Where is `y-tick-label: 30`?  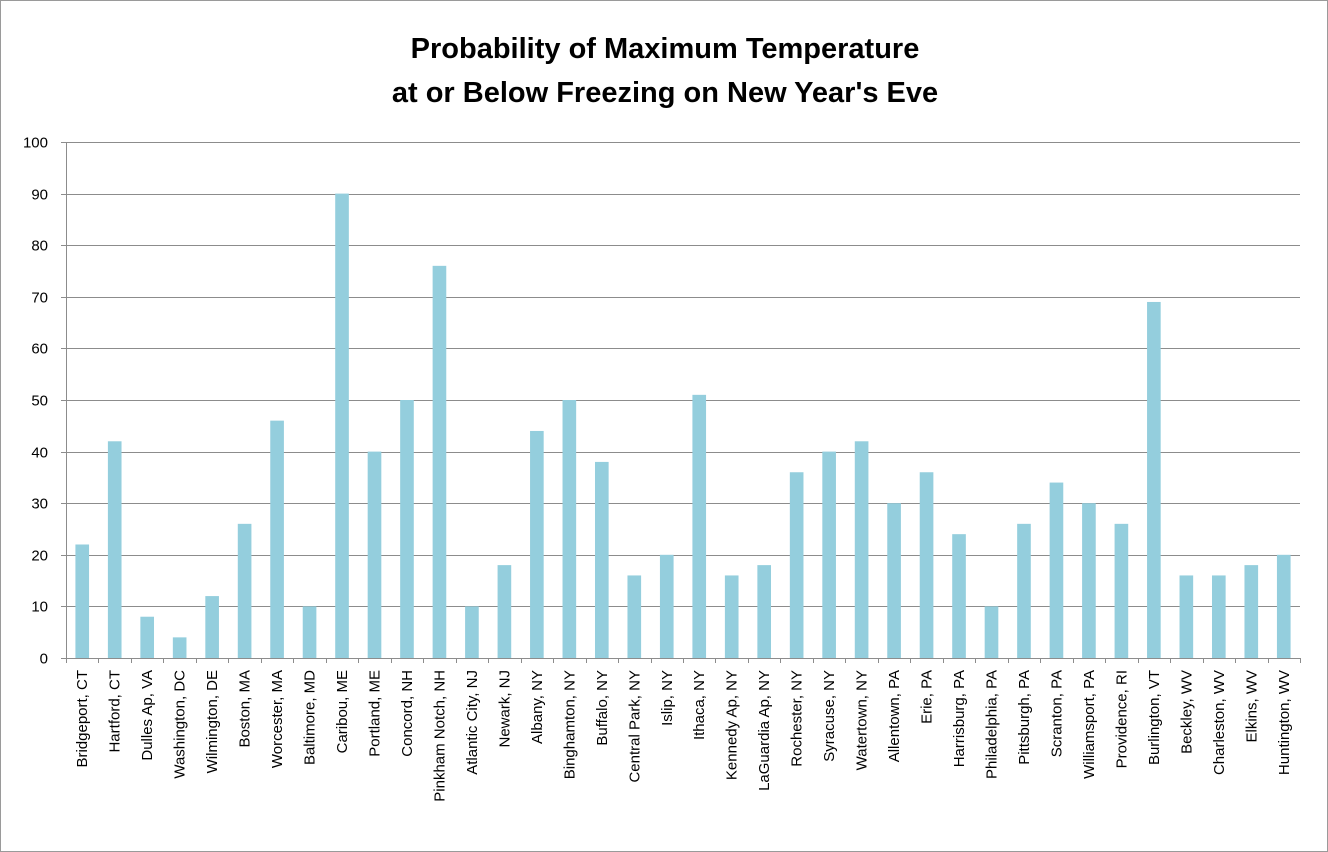 y-tick-label: 30 is located at coordinates (39, 504).